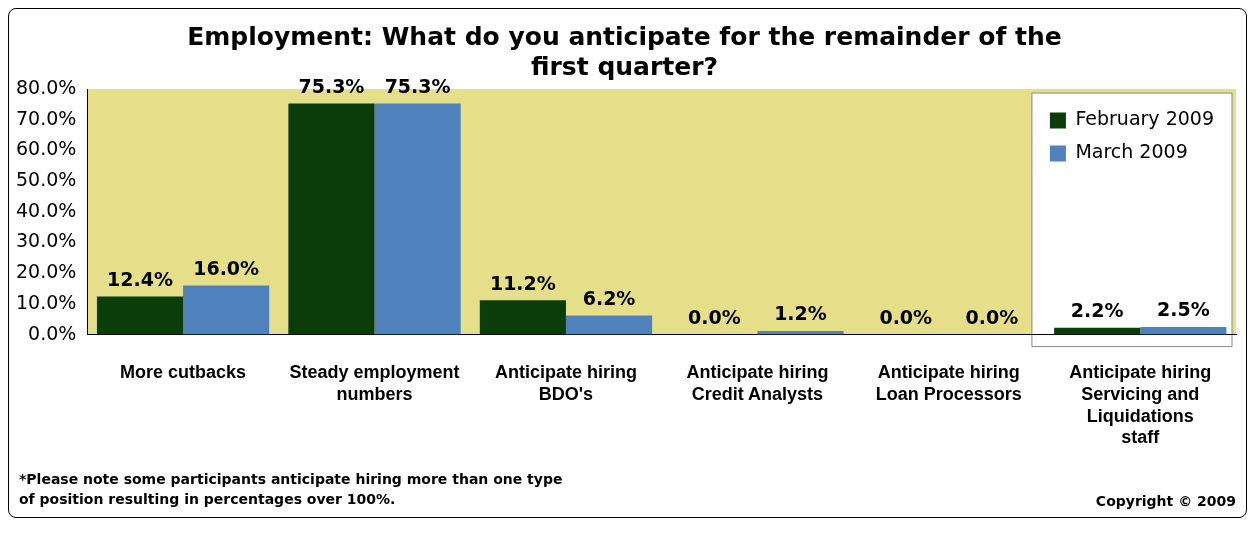 This screenshot has height=555, width=1257. What do you see at coordinates (46, 240) in the screenshot?
I see `y-tick-label: 30.0%` at bounding box center [46, 240].